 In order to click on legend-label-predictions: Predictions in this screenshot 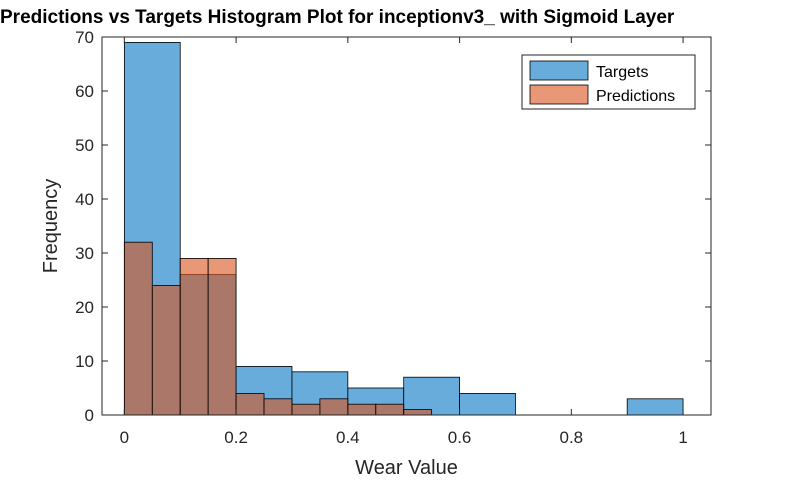, I will do `click(635, 96)`.